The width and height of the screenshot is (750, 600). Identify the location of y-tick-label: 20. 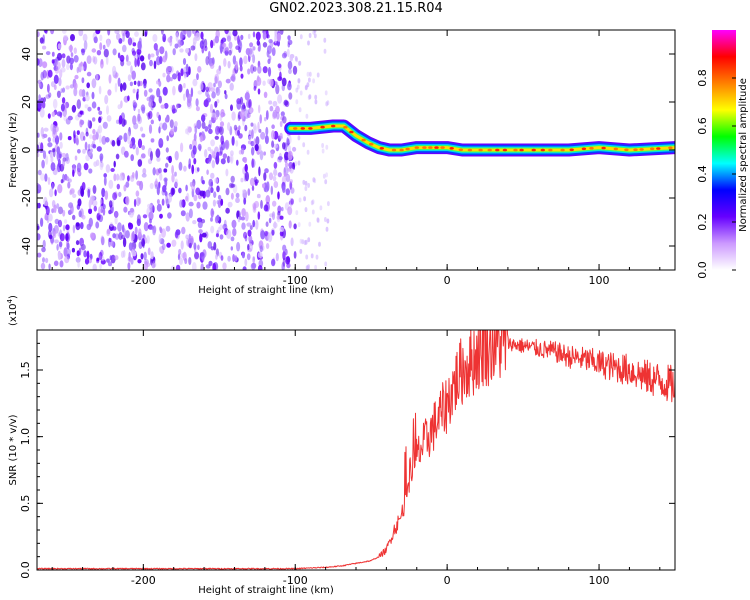
(26, 102).